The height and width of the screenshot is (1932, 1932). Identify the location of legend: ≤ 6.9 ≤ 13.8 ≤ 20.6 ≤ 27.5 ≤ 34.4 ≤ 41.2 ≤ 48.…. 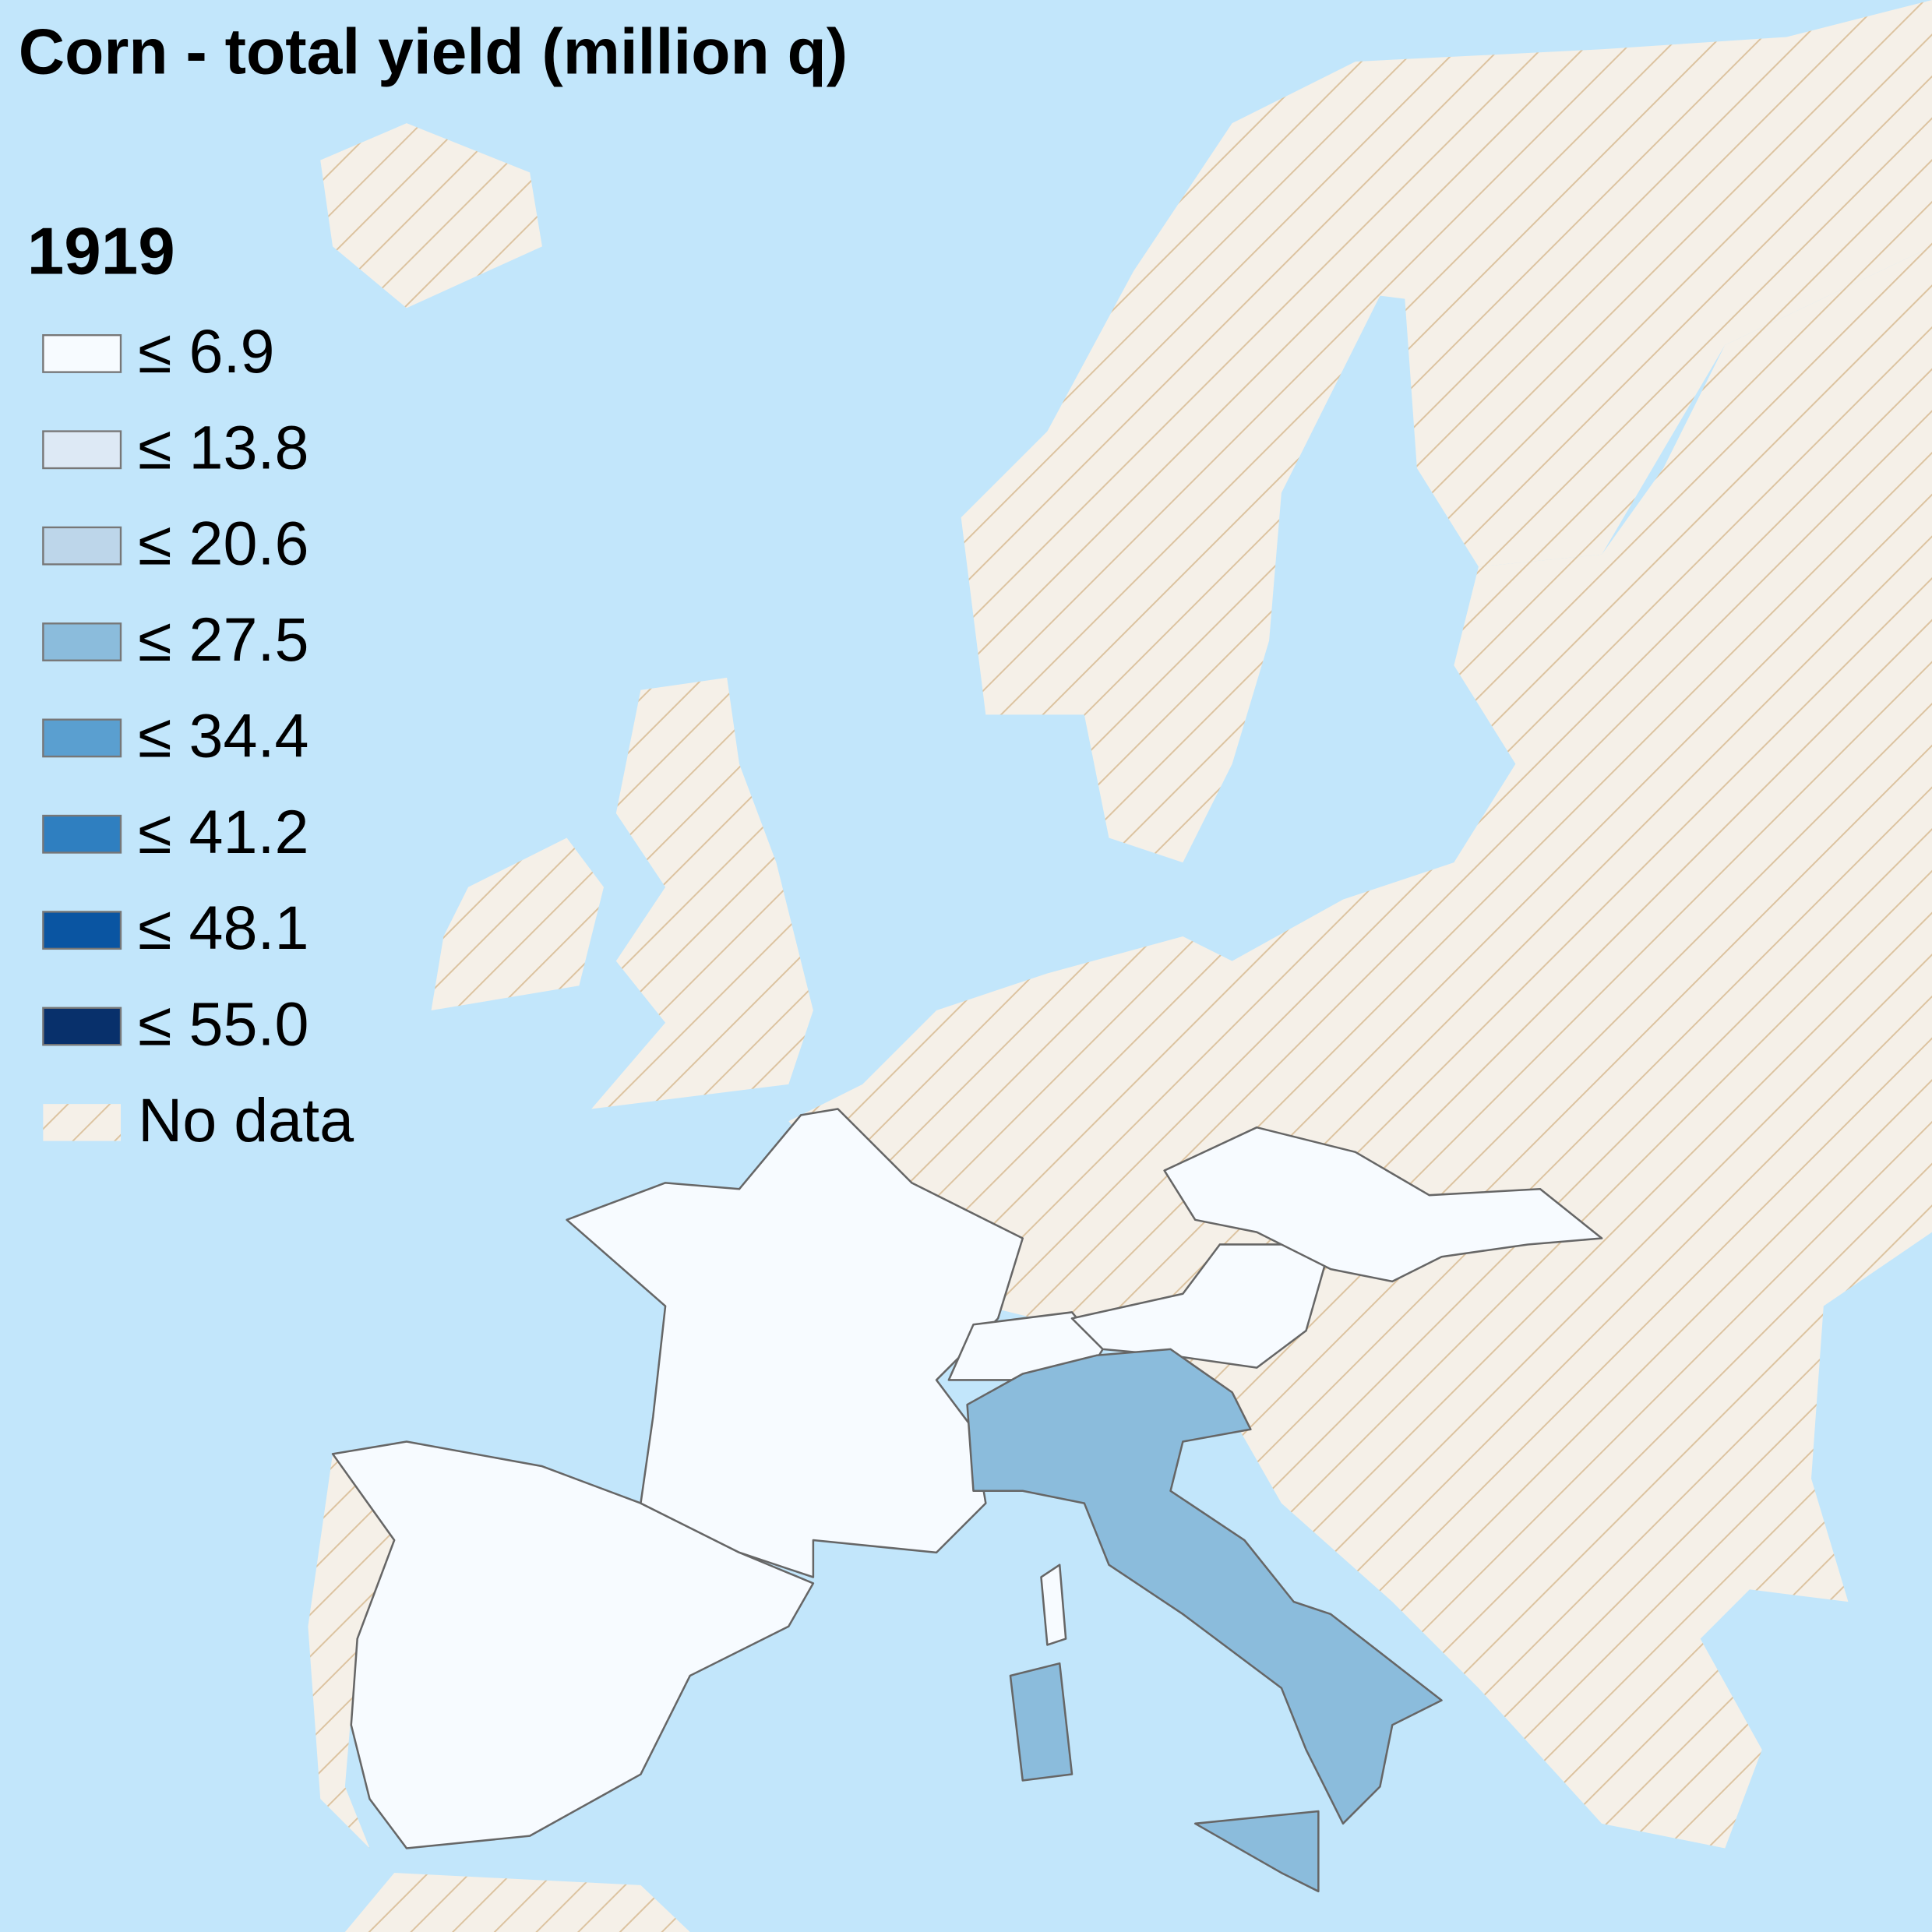
(198, 735).